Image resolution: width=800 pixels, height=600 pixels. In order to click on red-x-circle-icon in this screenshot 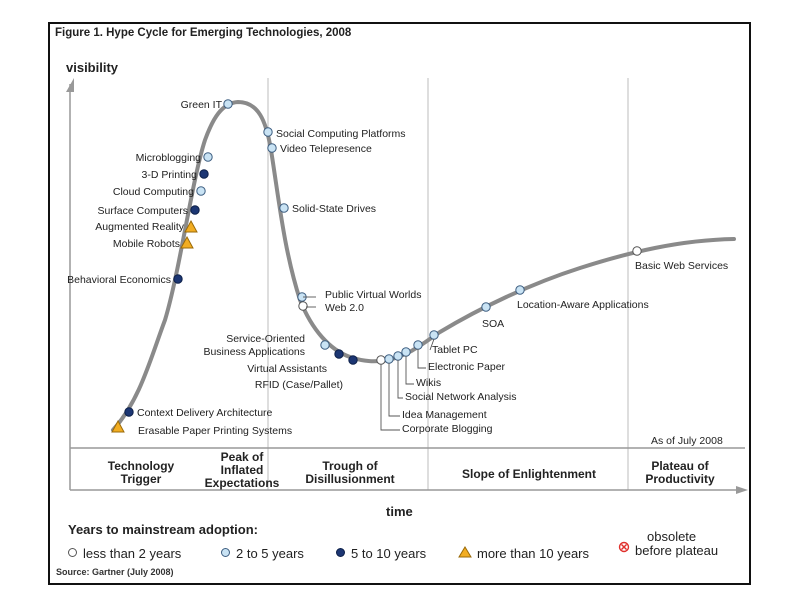, I will do `click(624, 548)`.